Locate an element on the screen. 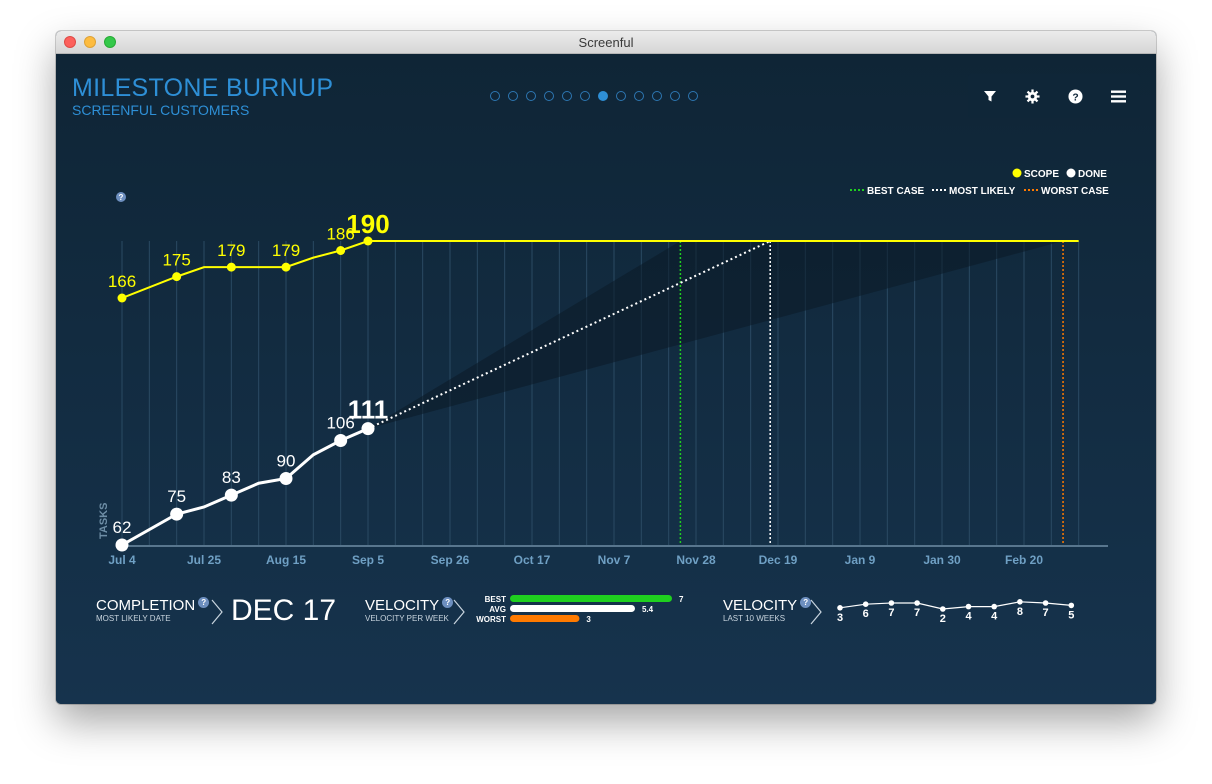  settings-button is located at coordinates (1032, 96).